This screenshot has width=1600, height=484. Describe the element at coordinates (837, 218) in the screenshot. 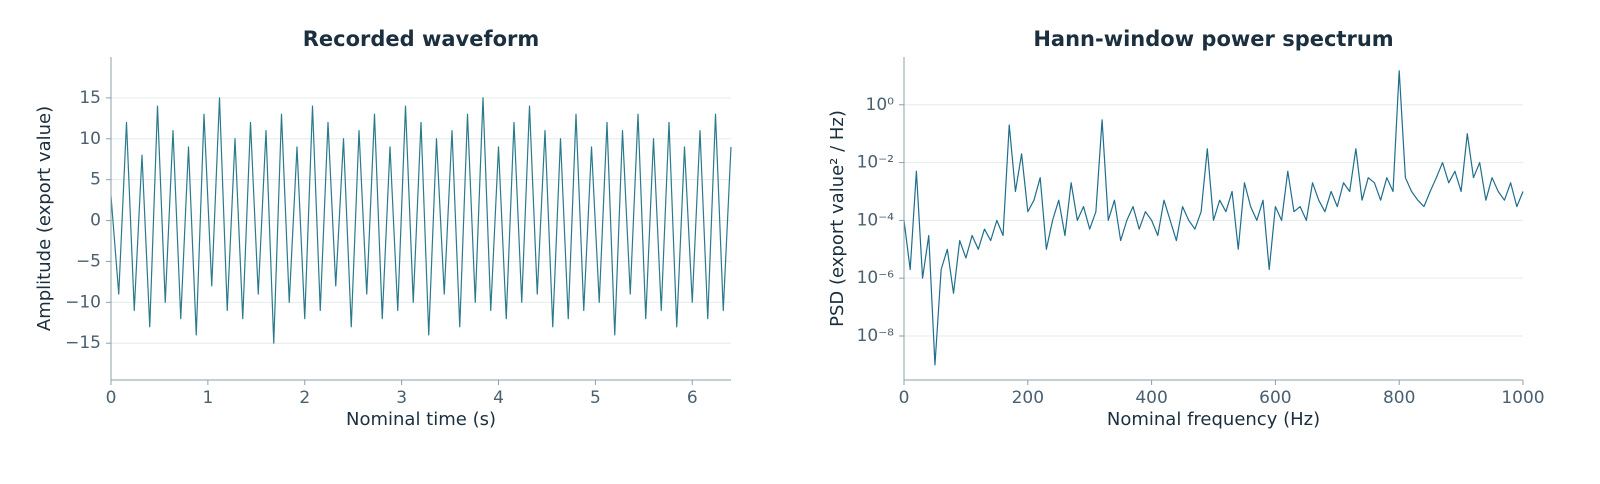

I see `y-axis-label: PSD (export value² / Hz)` at that location.